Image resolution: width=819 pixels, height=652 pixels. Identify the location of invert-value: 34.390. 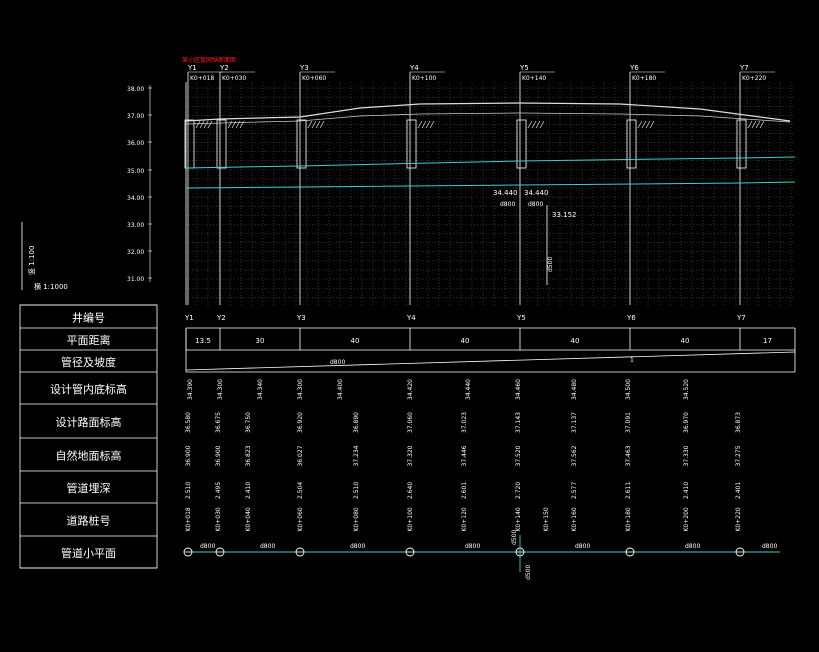
(190, 389).